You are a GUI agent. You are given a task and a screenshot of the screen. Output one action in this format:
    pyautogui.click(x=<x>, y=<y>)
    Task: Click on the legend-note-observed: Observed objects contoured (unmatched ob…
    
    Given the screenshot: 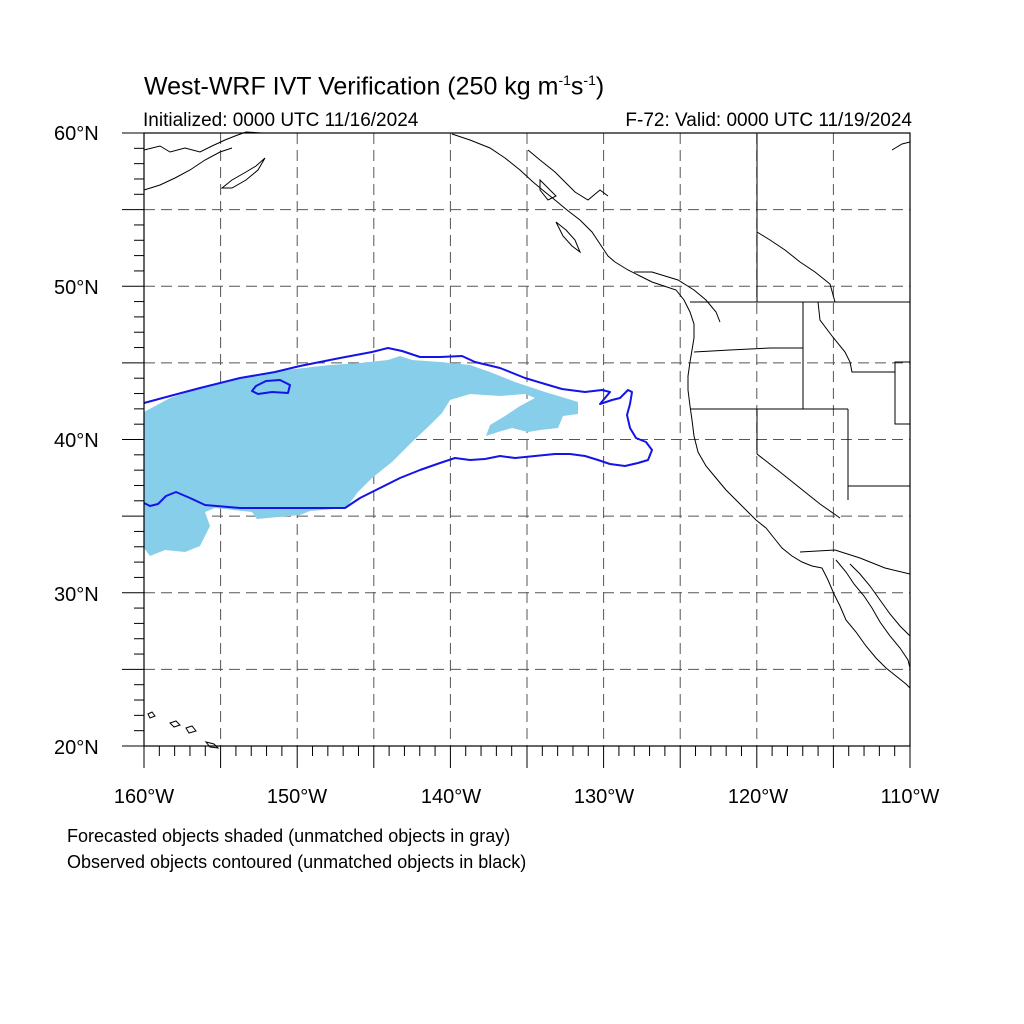 What is the action you would take?
    pyautogui.click(x=297, y=862)
    